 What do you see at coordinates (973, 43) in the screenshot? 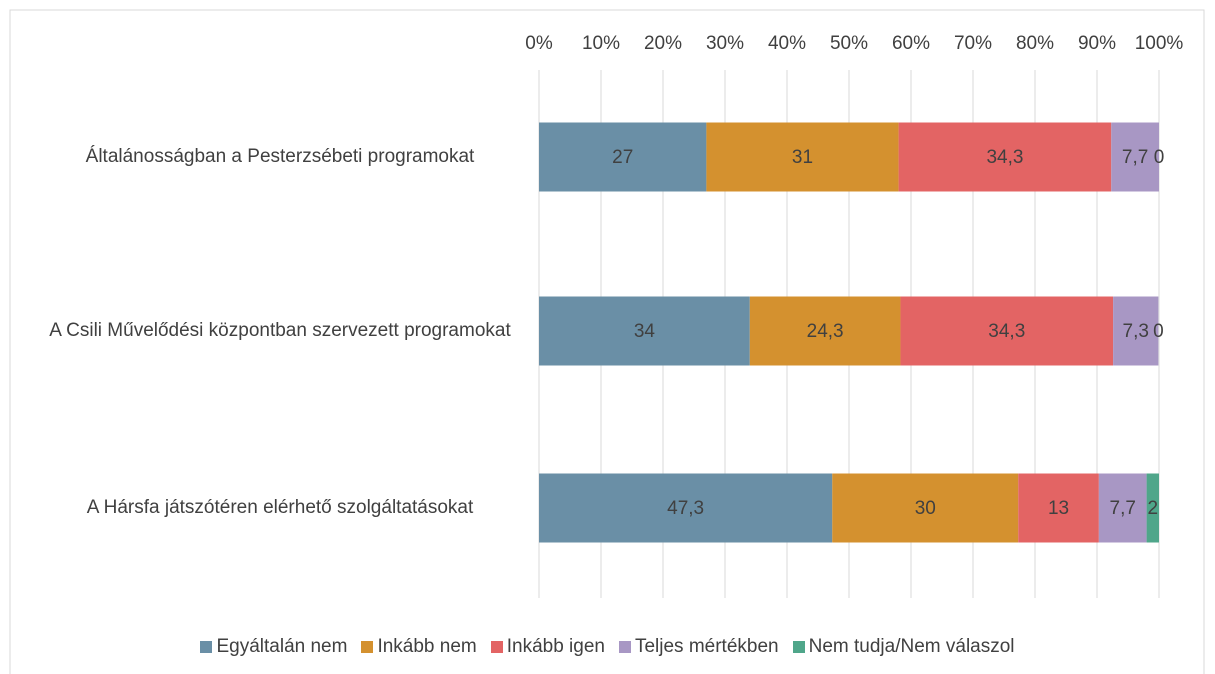
I see `x-tick-label: 70%` at bounding box center [973, 43].